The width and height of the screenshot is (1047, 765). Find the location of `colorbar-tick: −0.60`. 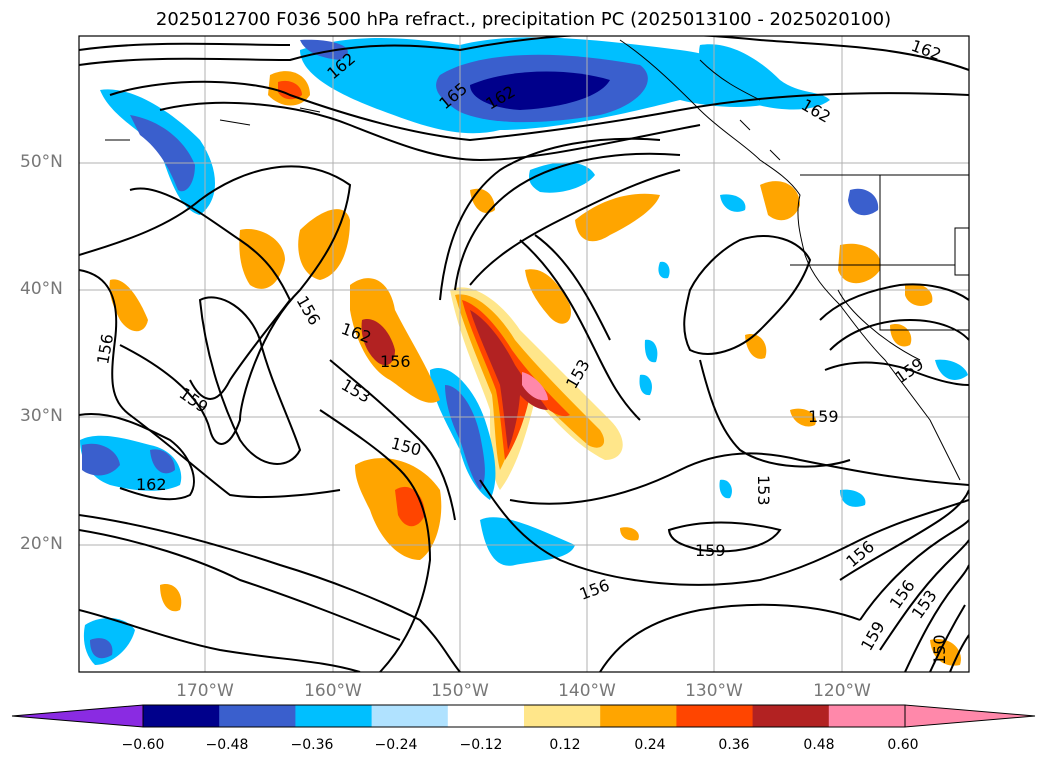

colorbar-tick: −0.60 is located at coordinates (143, 745).